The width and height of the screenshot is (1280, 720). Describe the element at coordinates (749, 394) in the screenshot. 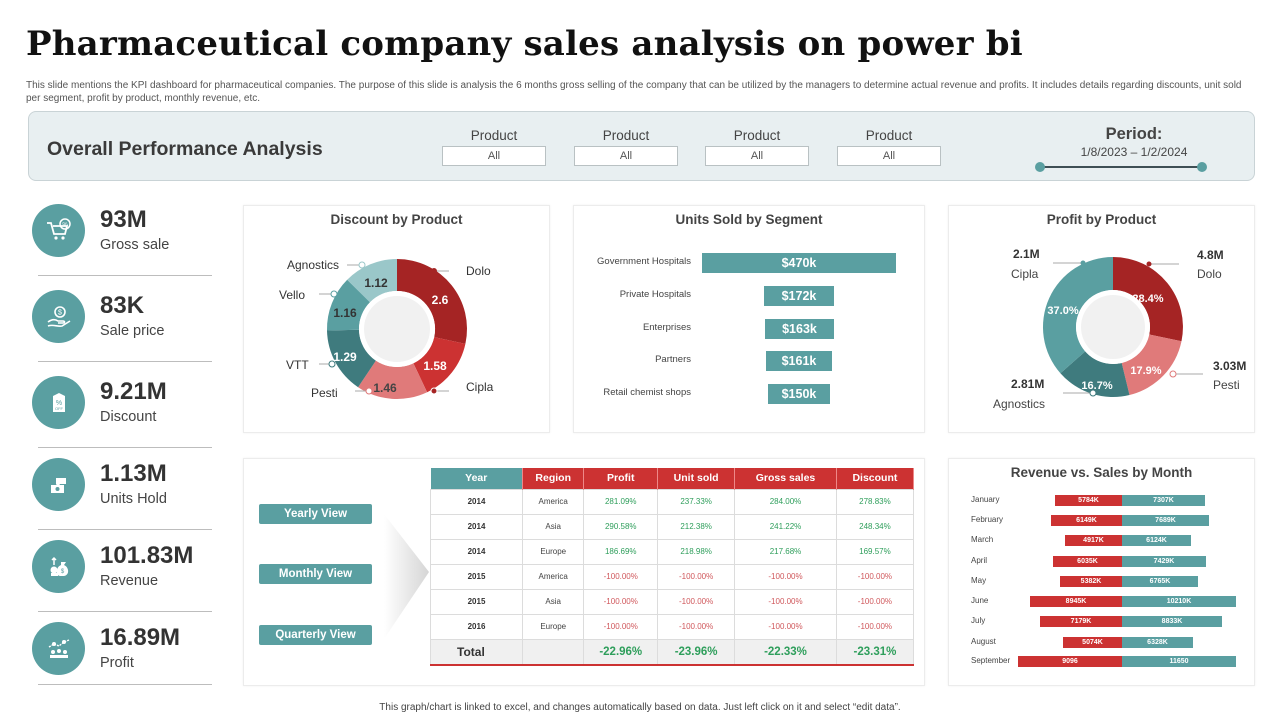

I see `bar-row: Retail chemist shops $150k` at that location.